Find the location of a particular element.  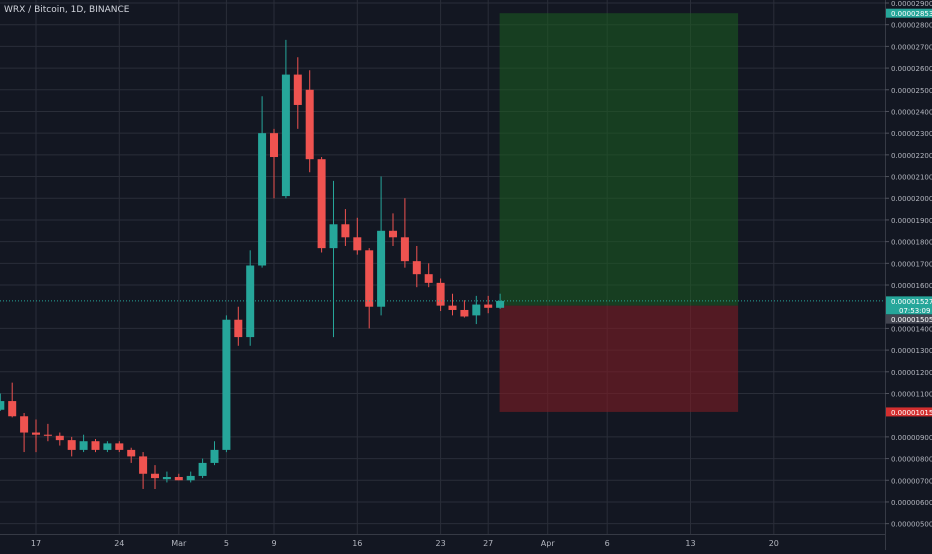

price-tick-label: 0.00001900 is located at coordinates (911, 221).